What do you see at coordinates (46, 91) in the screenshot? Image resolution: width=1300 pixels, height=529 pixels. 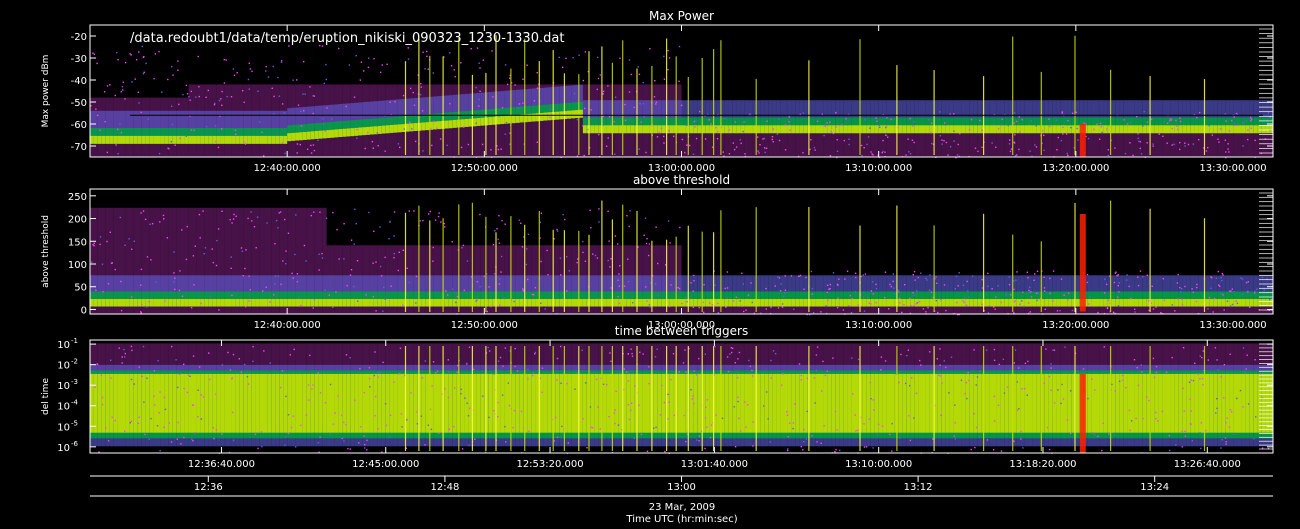 I see `y-axis-label-1: Max power dBm` at bounding box center [46, 91].